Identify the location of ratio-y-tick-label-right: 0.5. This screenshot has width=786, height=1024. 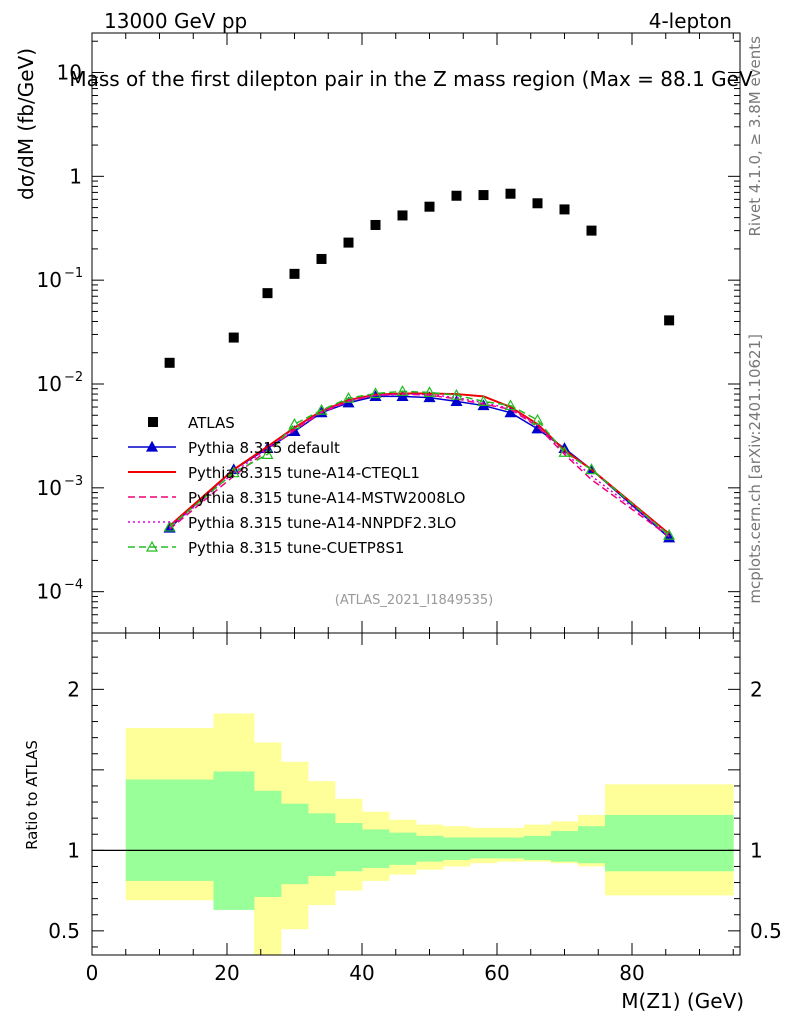
(766, 931).